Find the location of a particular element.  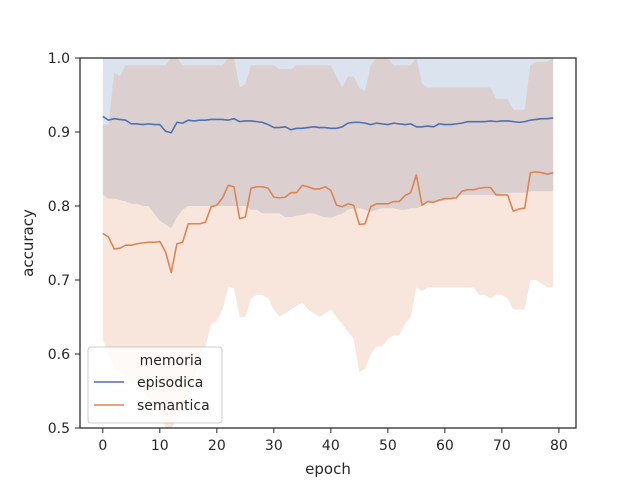

y-axis-label: accuracy is located at coordinates (28, 243).